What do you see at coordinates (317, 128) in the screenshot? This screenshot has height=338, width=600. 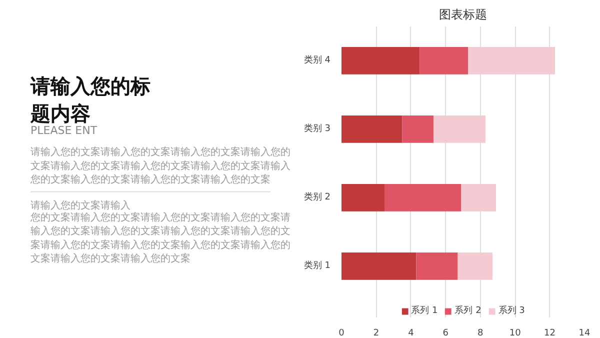 I see `y-tick-label: 类别 3` at bounding box center [317, 128].